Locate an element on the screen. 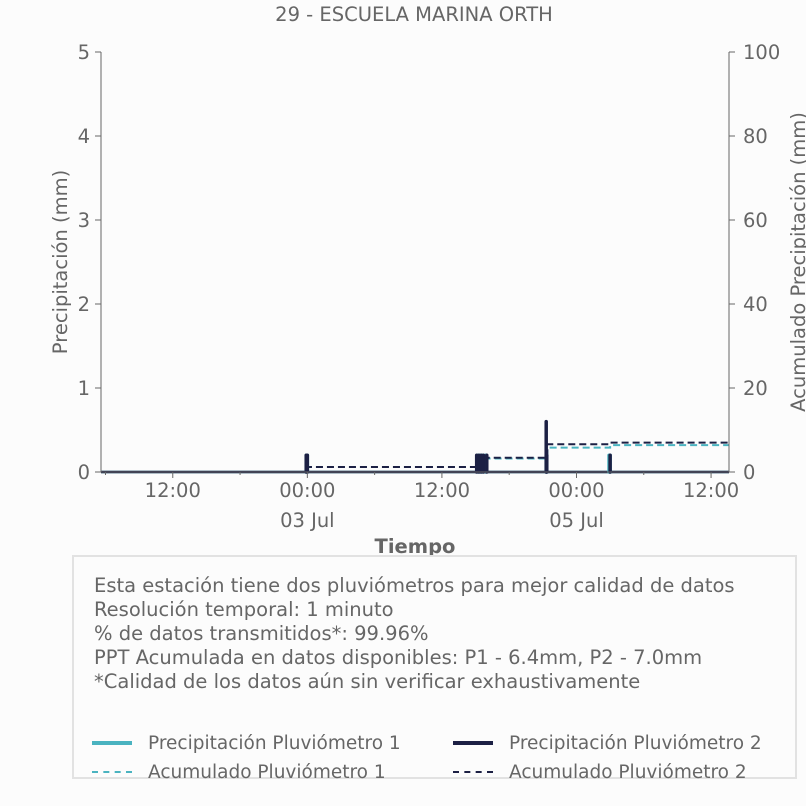  y2-tick-label: 20 is located at coordinates (755, 388).